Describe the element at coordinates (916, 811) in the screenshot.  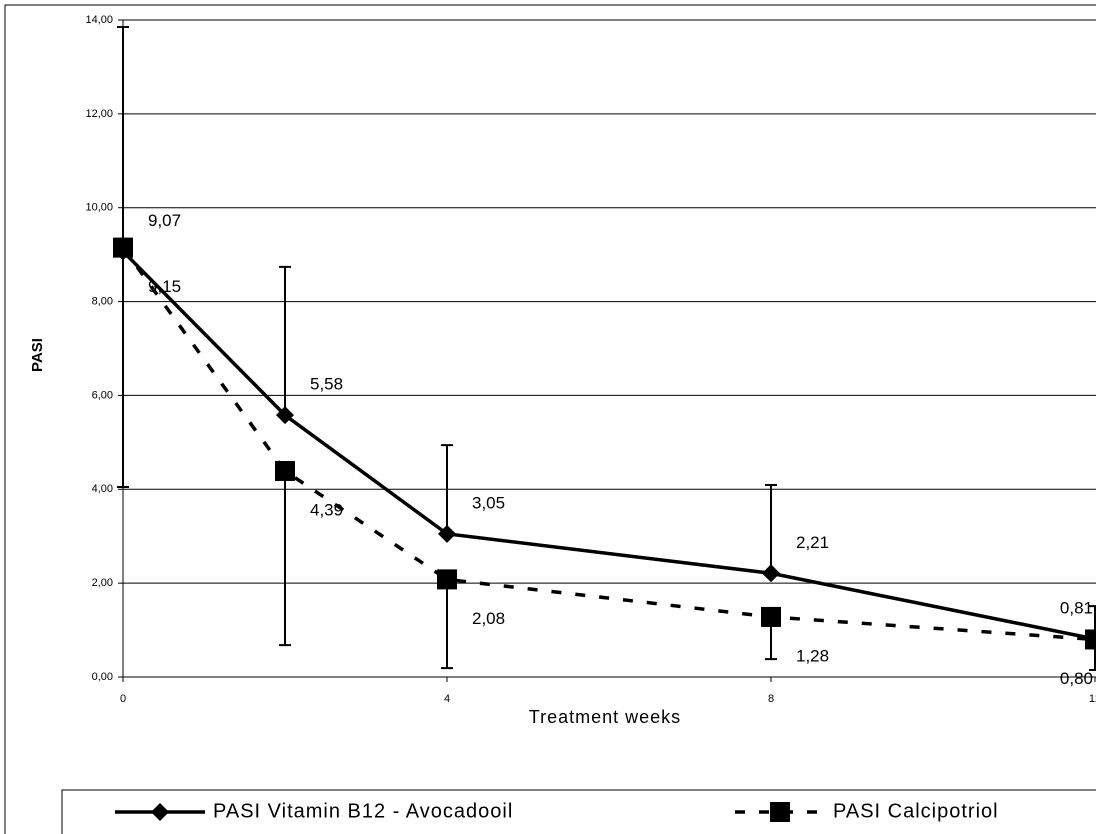
I see `legend-label: PASI Calcipotriol` at that location.